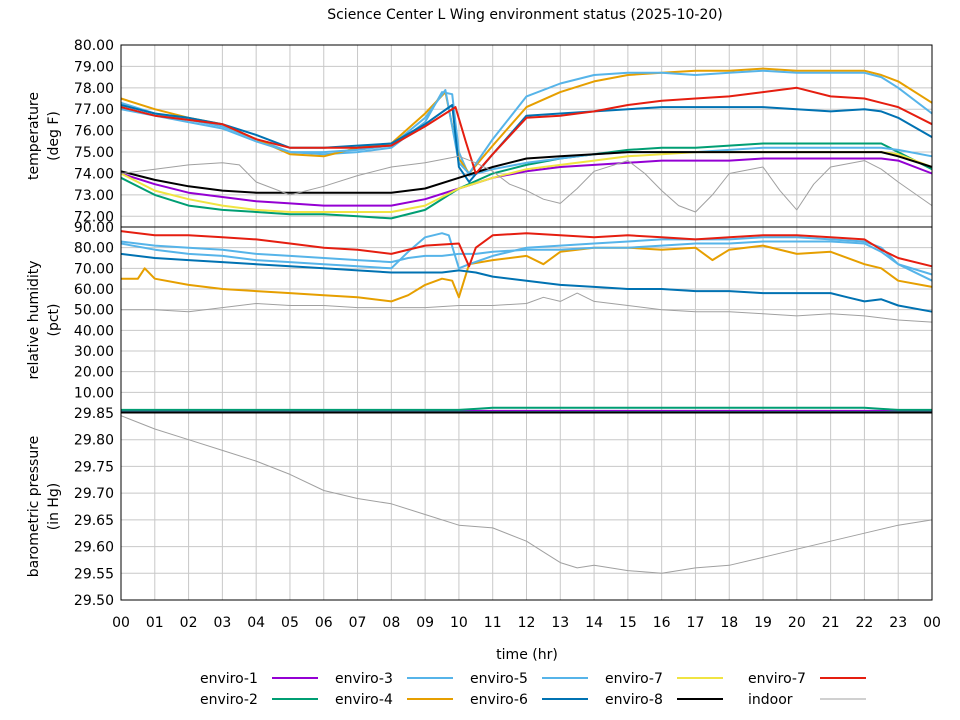 The image size is (960, 720). Describe the element at coordinates (34, 136) in the screenshot. I see `y-axis-label: temperature` at that location.